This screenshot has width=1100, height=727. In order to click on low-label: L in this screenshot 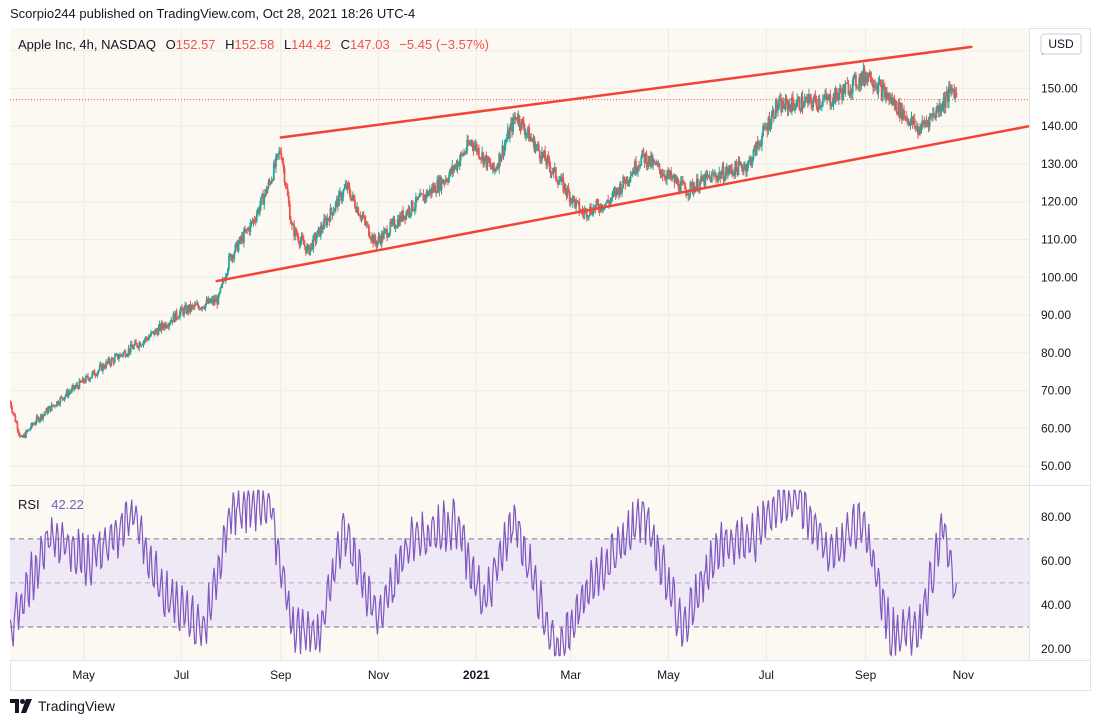, I will do `click(287, 44)`.